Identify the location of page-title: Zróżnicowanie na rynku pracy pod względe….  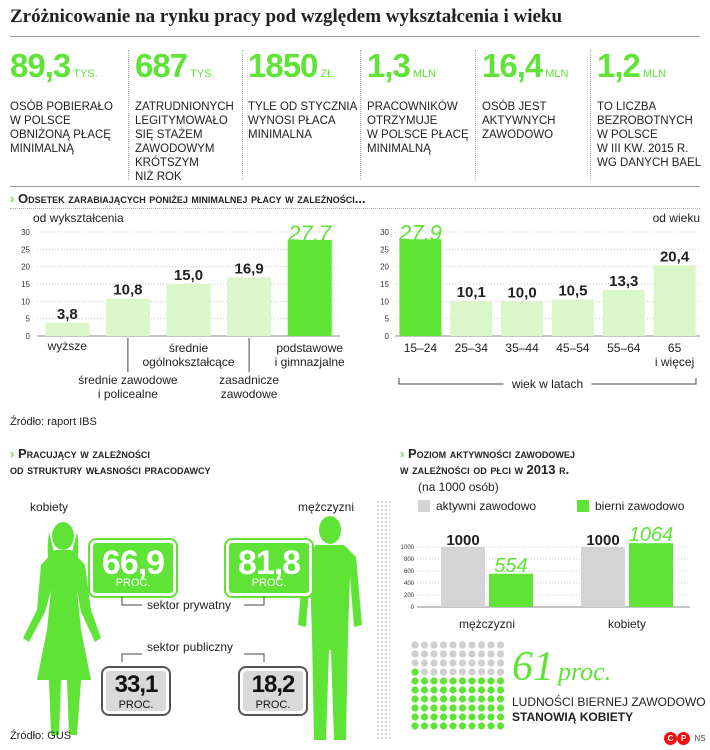
(286, 16).